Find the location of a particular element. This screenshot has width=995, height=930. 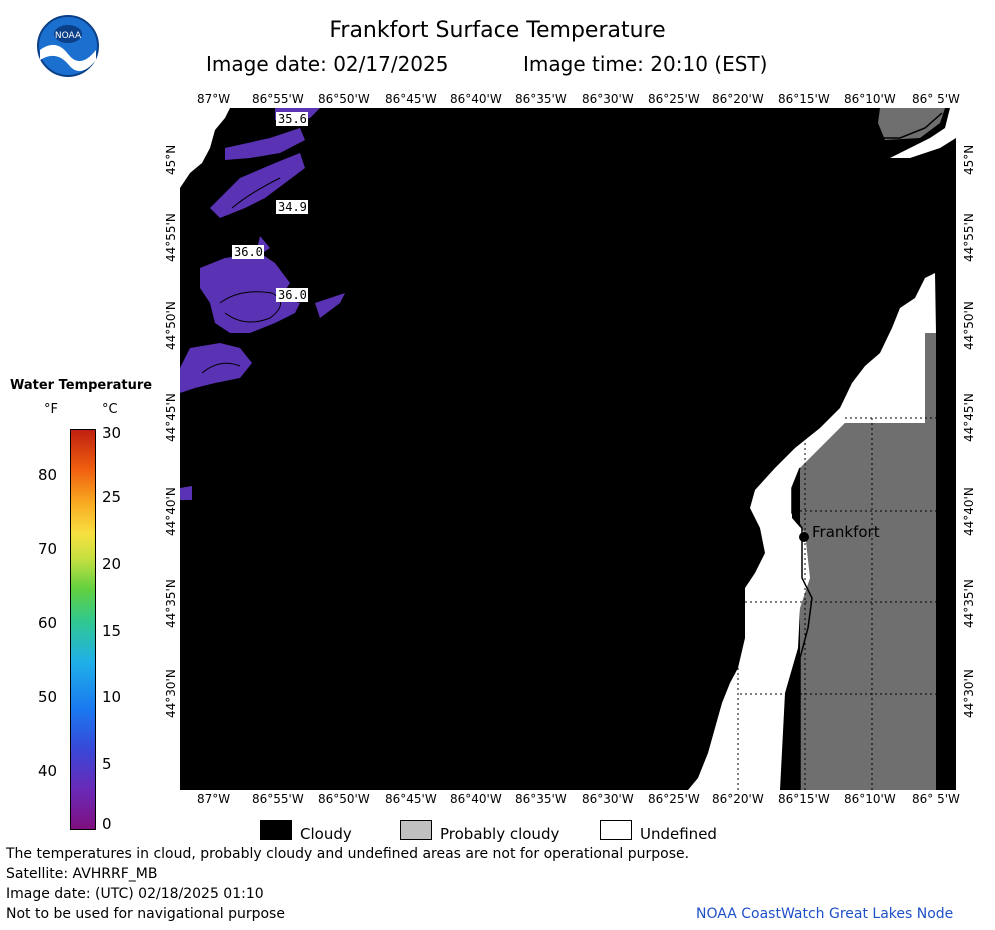

legend-f-tick: 80 is located at coordinates (48, 475).